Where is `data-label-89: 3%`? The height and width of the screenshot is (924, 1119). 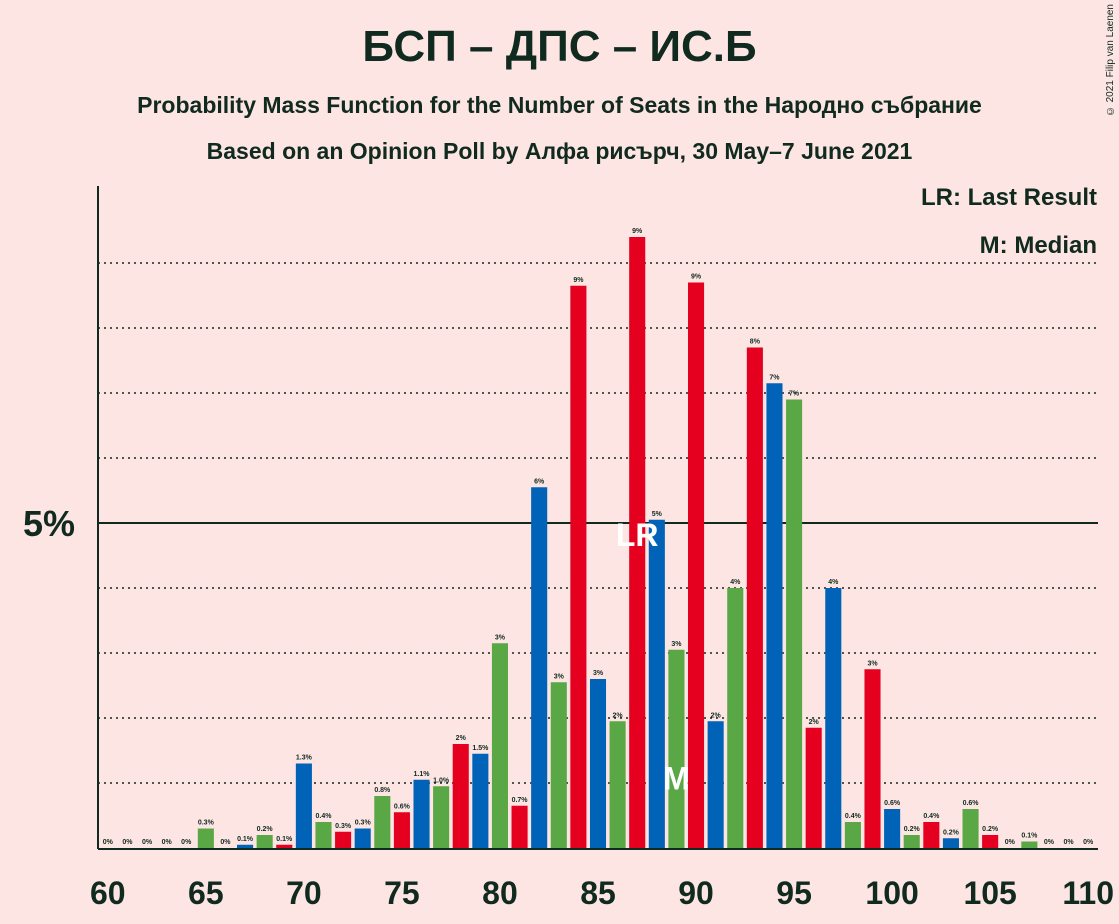 data-label-89: 3% is located at coordinates (676, 644).